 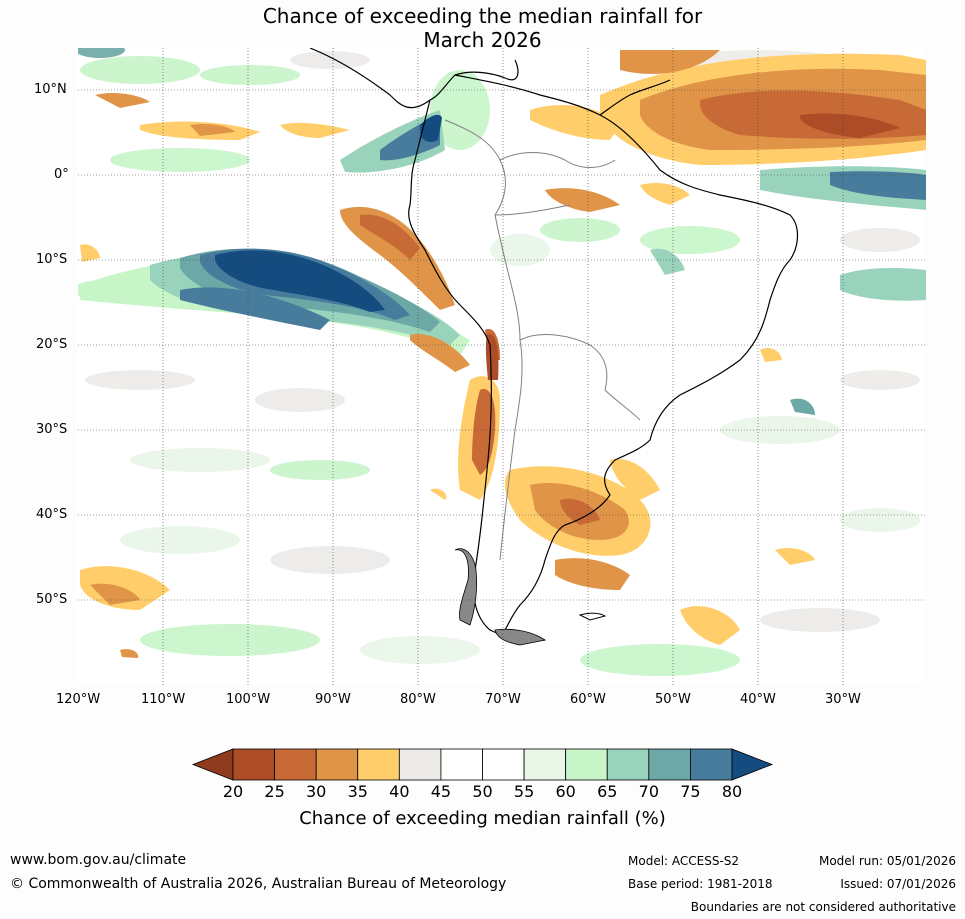 What do you see at coordinates (542, 340) in the screenshot?
I see `country-borders` at bounding box center [542, 340].